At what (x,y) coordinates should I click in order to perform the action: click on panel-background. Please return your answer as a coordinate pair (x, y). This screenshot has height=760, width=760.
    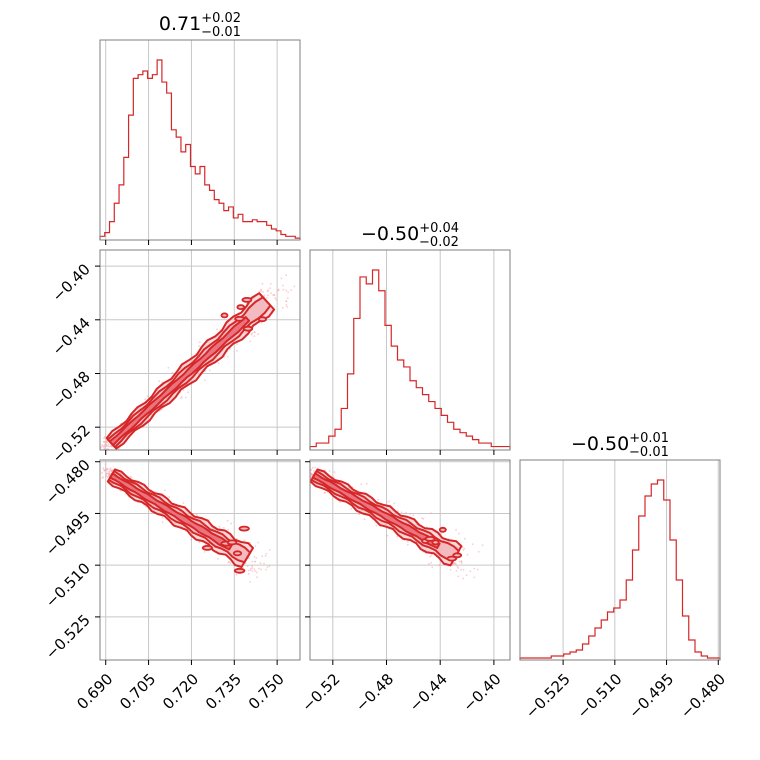
    Looking at the image, I should click on (410, 350).